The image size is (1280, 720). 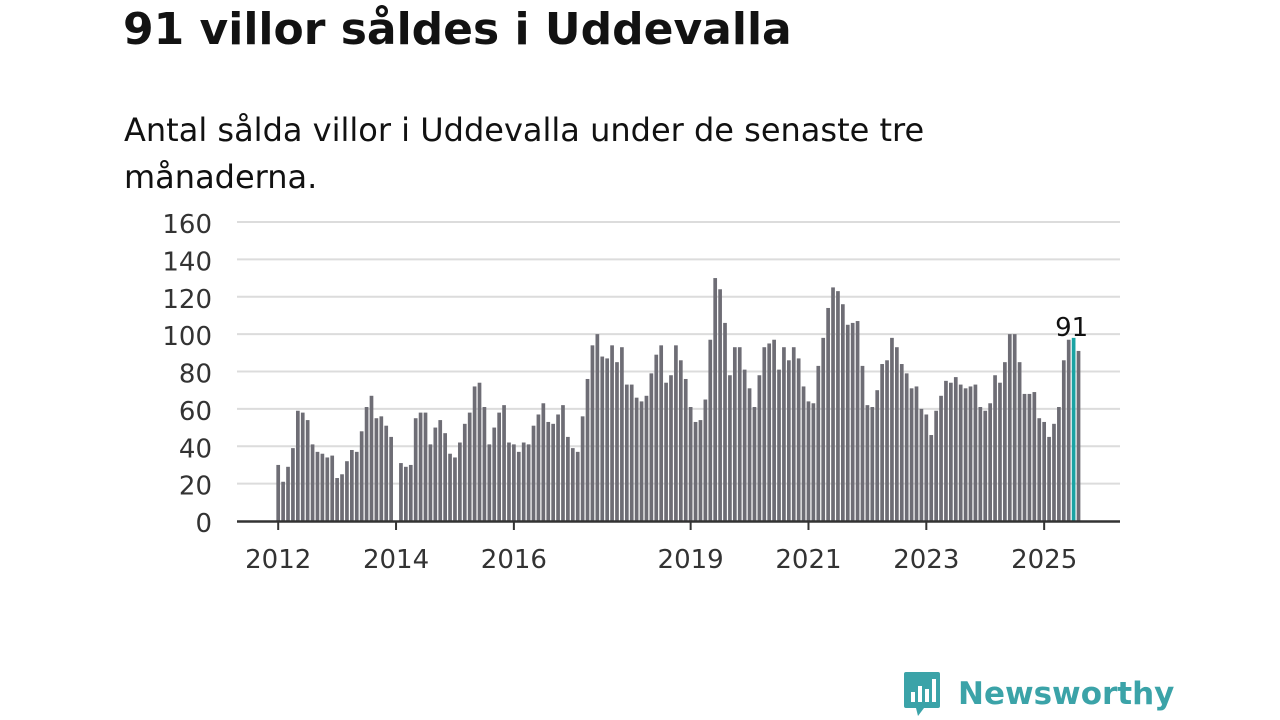 I want to click on y-tick-label: 80, so click(x=195, y=375).